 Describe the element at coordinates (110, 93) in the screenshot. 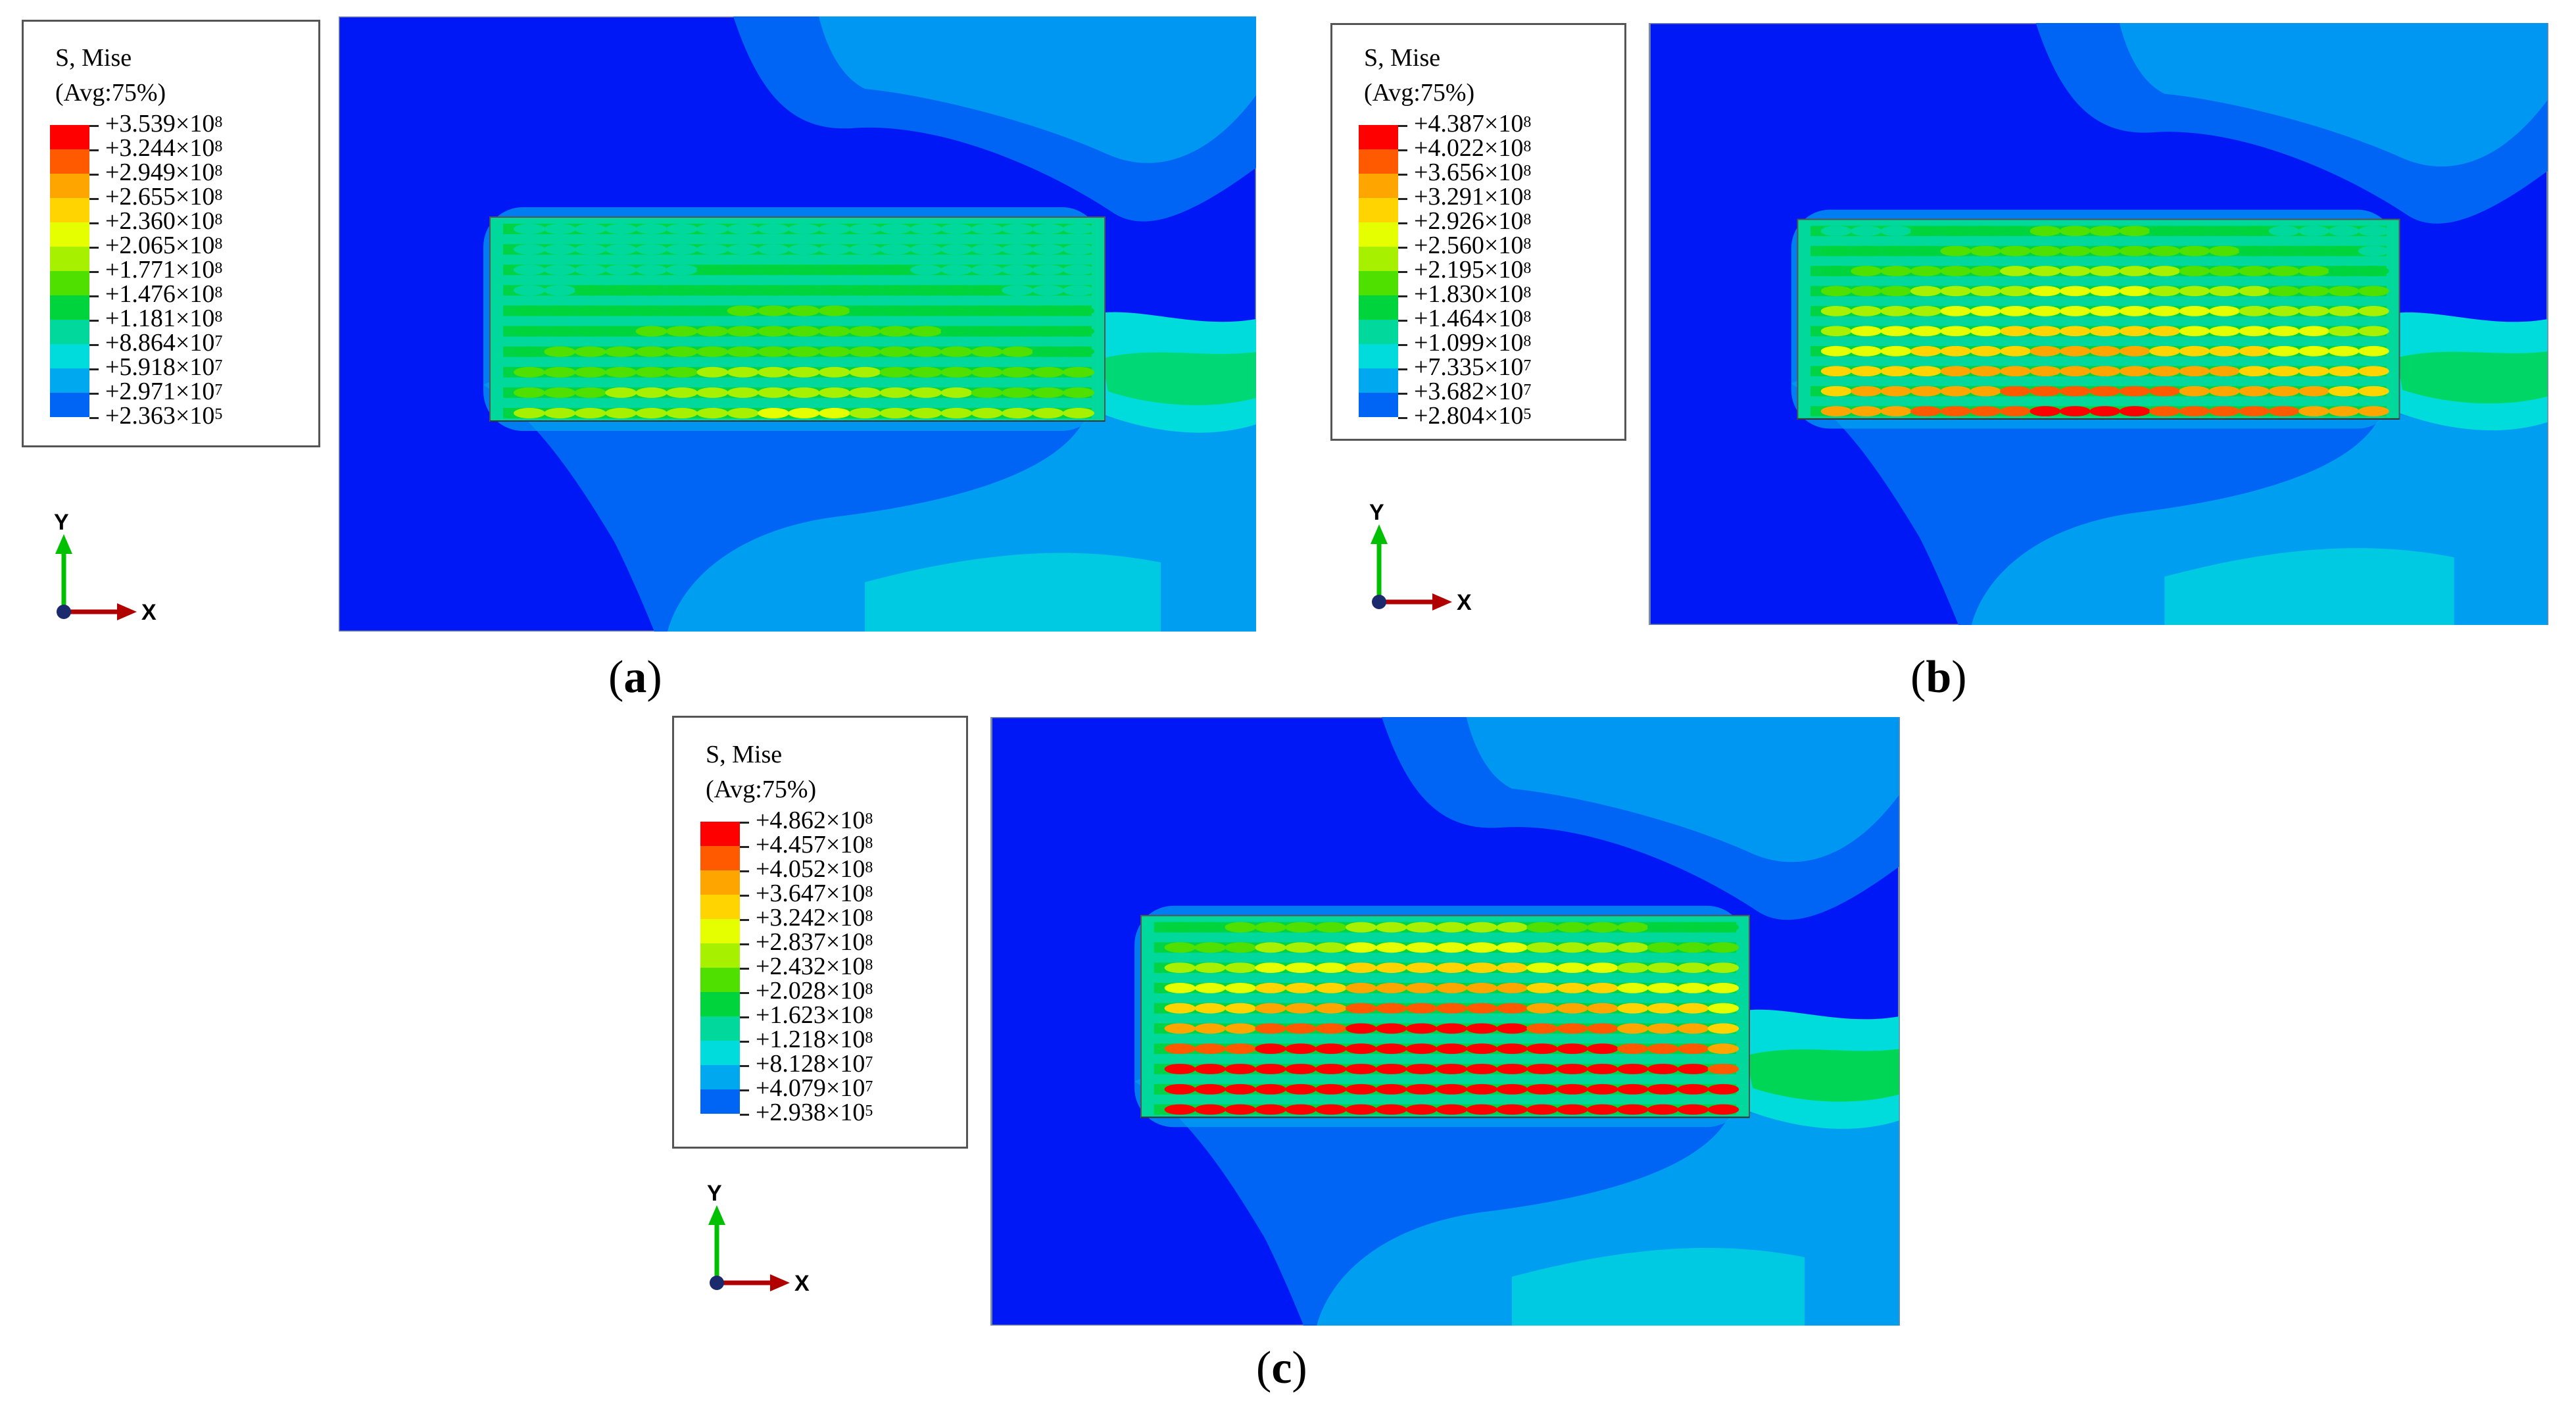

I see `legend-subtitle: (Avg:75%)` at that location.